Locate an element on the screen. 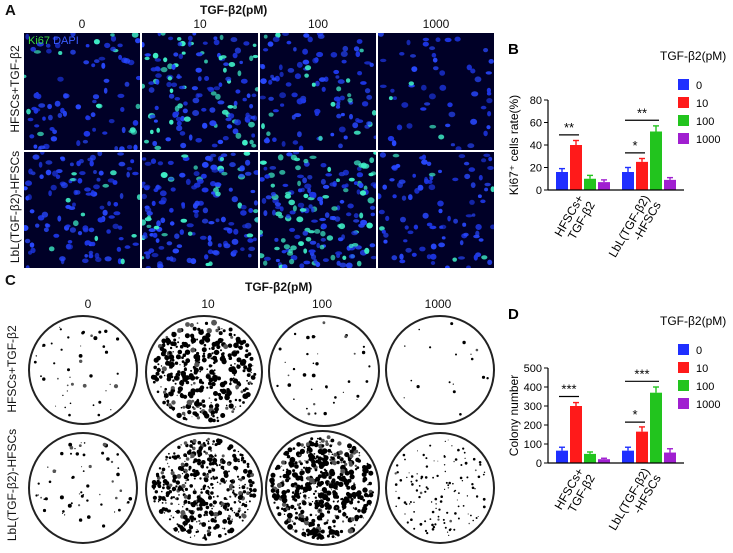  panel-c-col-0: 0 is located at coordinates (88, 304).